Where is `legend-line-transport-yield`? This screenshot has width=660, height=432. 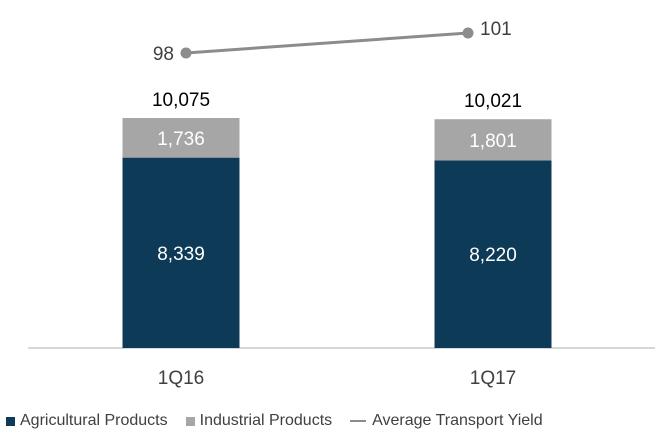
legend-line-transport-yield is located at coordinates (358, 421).